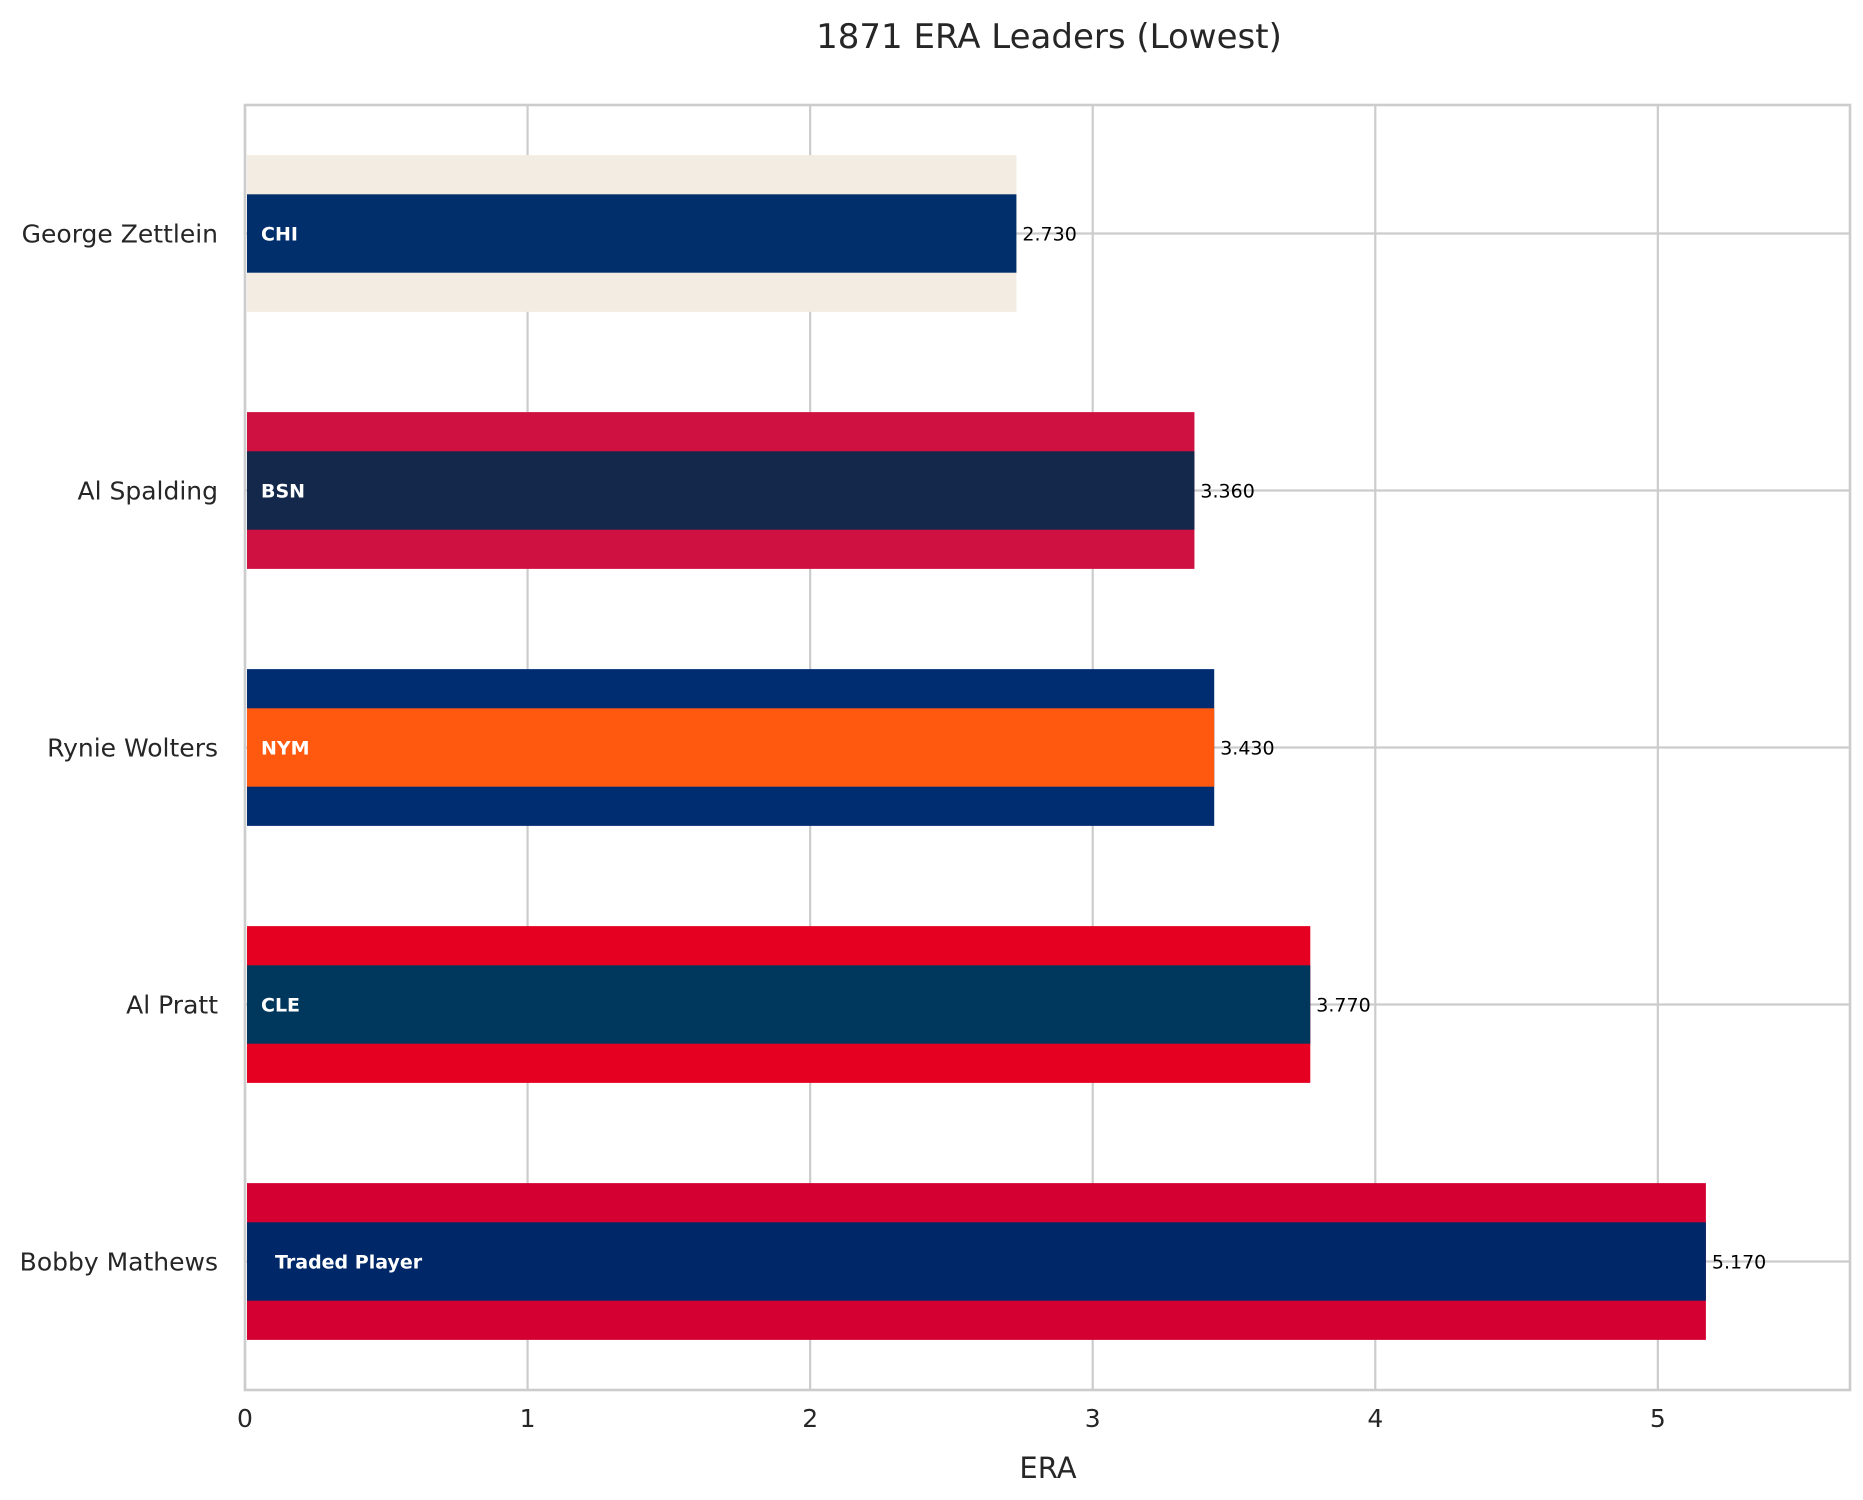 Image resolution: width=1863 pixels, height=1500 pixels. What do you see at coordinates (1375, 1418) in the screenshot?
I see `x-tick-label-4: 4` at bounding box center [1375, 1418].